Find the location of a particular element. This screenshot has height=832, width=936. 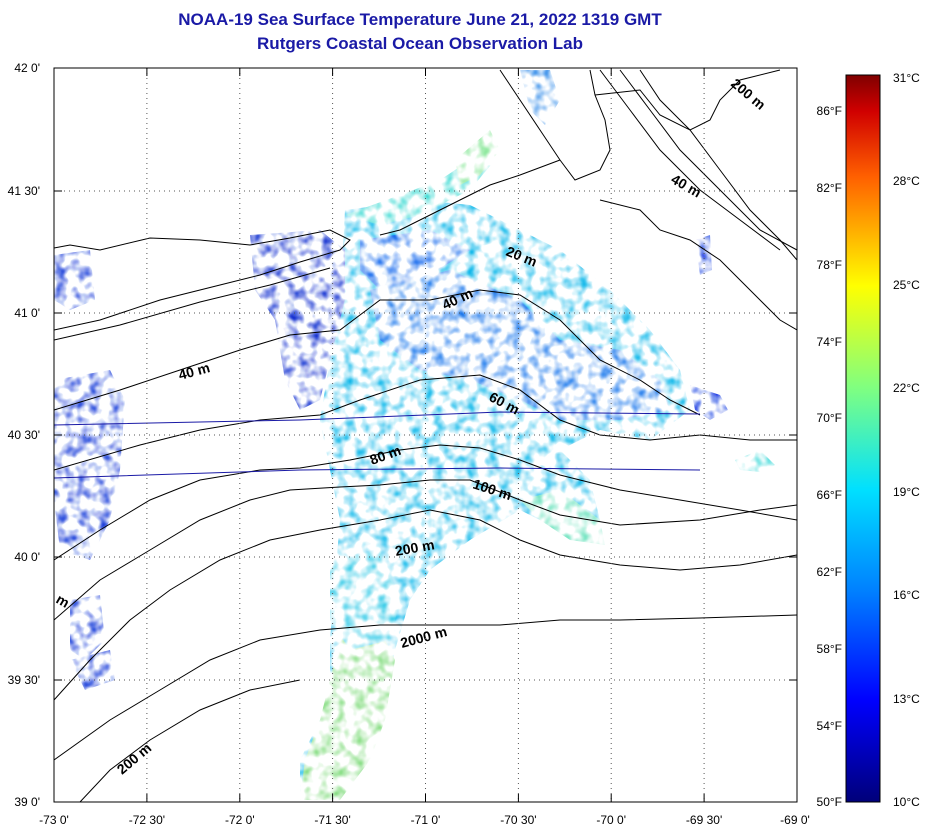

celsius-label: 22°C is located at coordinates (906, 388).